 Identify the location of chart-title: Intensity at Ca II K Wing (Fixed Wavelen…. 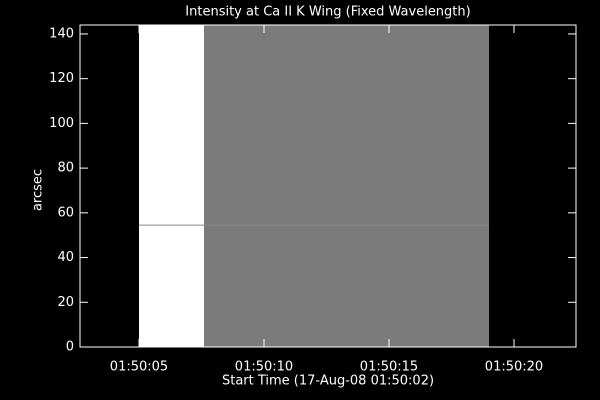
(327, 12).